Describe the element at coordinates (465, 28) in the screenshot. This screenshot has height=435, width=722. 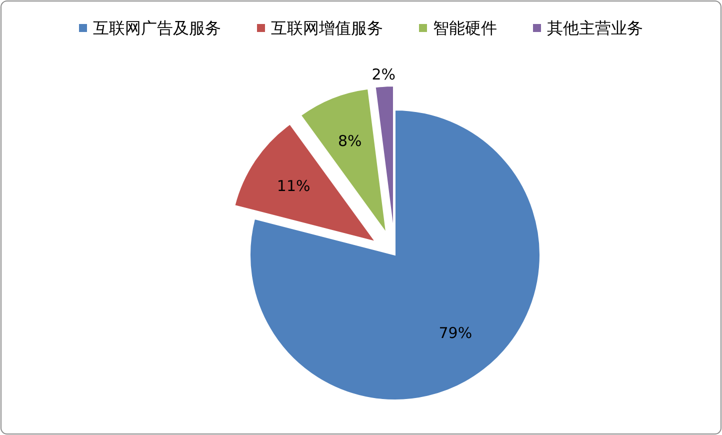
I see `legend-label: 智能硬件` at that location.